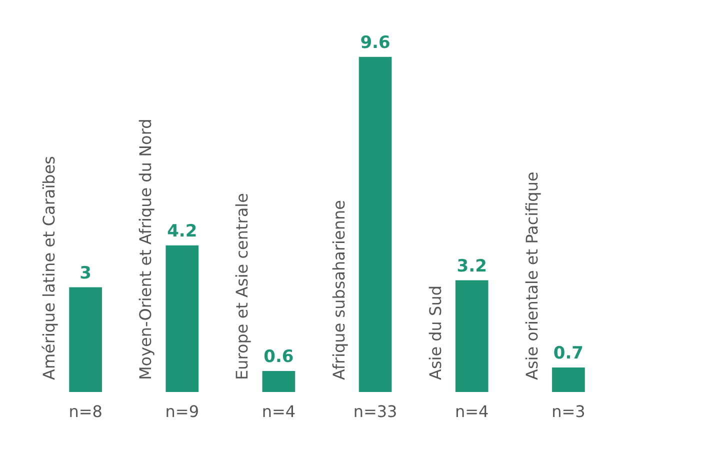 Image resolution: width=709 pixels, height=455 pixels. What do you see at coordinates (182, 231) in the screenshot?
I see `data-label: 4.2` at bounding box center [182, 231].